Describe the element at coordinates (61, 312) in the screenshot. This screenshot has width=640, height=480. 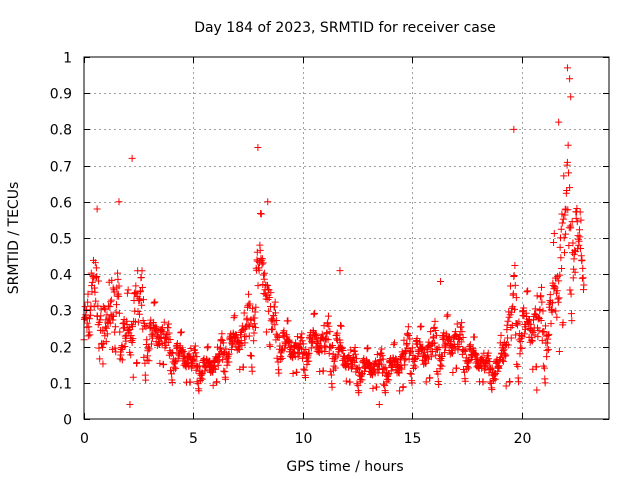
I see `y-tick-label: 0.3` at that location.